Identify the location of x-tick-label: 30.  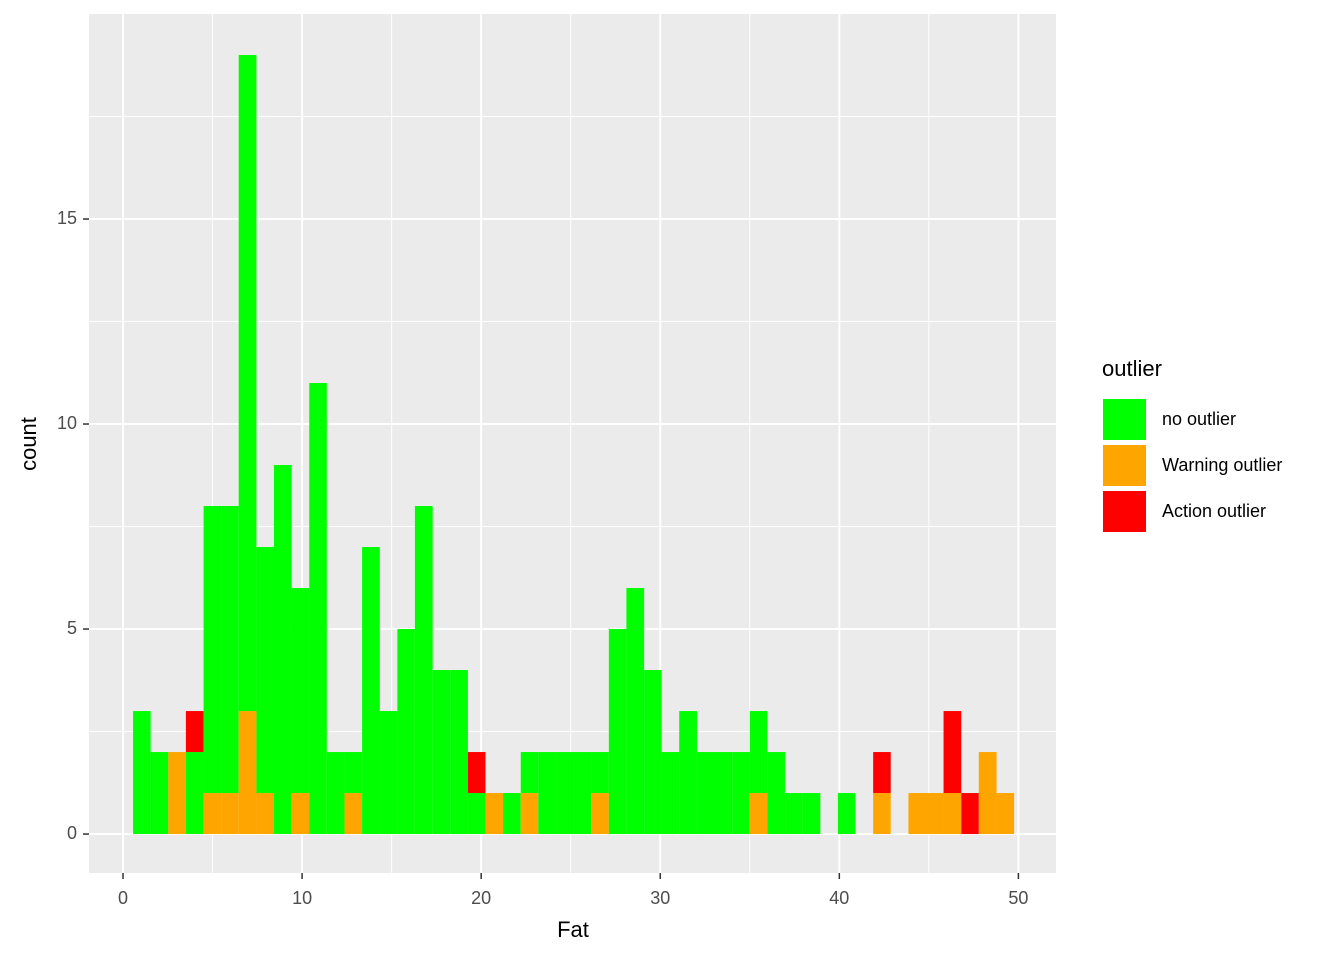
(660, 898).